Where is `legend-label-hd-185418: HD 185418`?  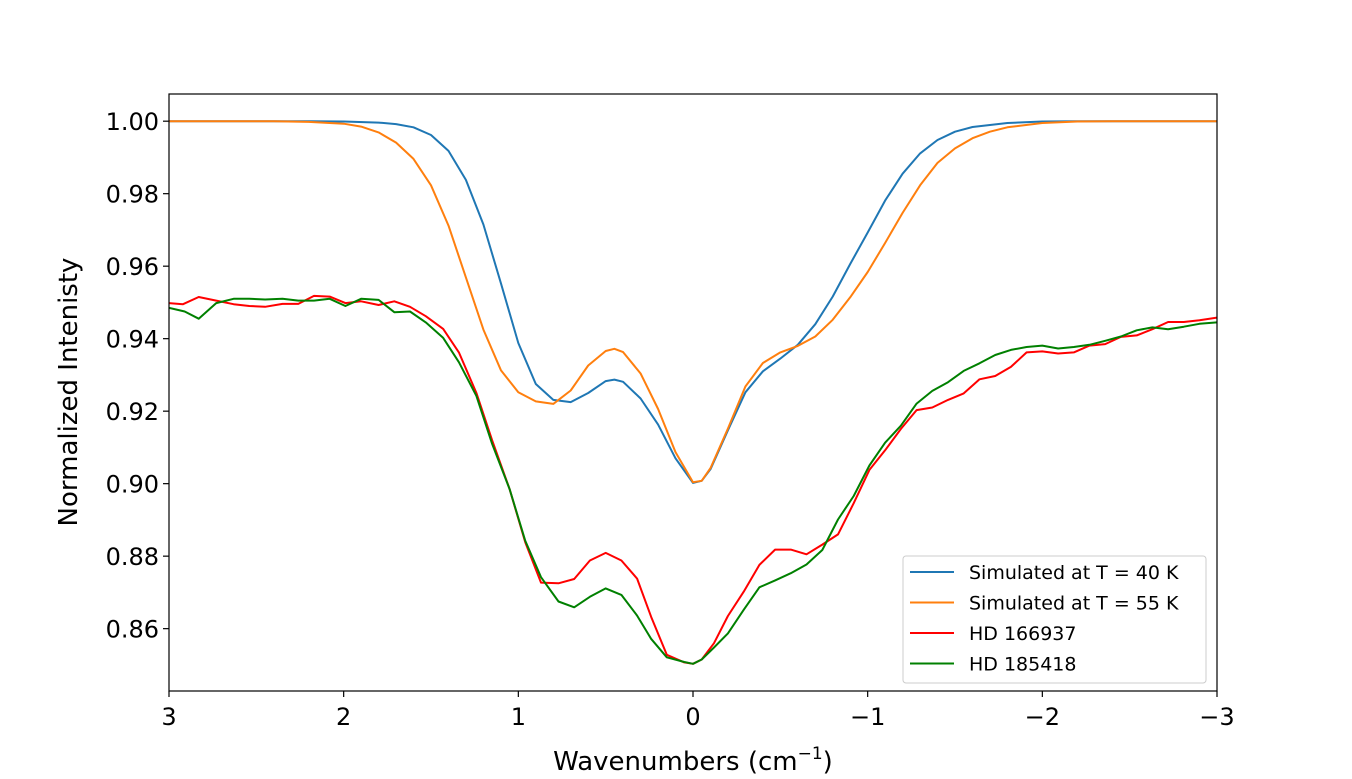 legend-label-hd-185418: HD 185418 is located at coordinates (1023, 665).